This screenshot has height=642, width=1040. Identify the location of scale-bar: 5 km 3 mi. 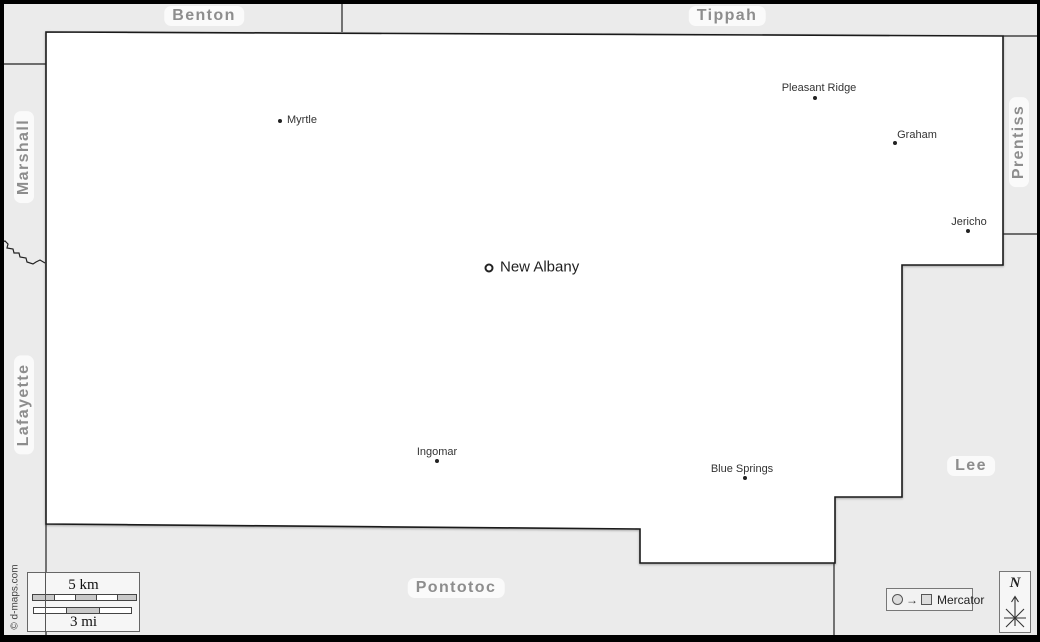
(83, 602).